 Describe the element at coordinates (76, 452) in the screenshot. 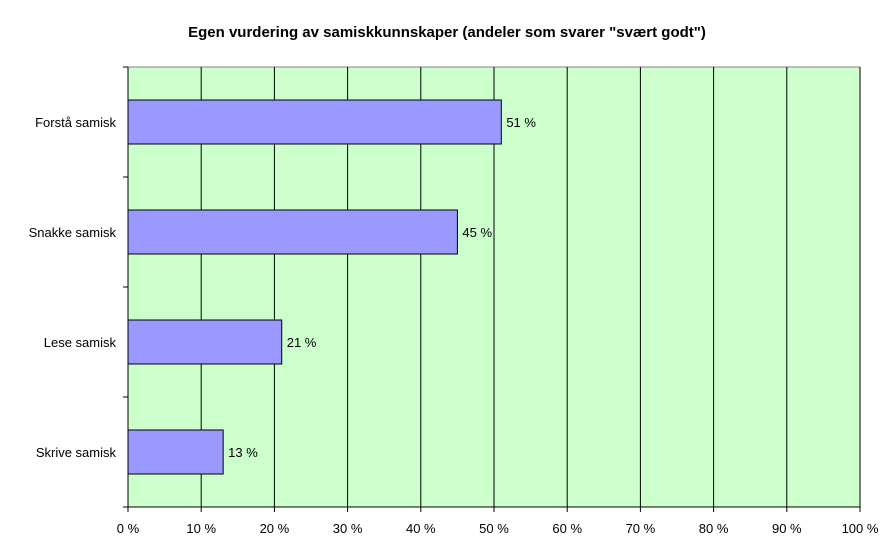

I see `category-label: Skrive samisk` at that location.